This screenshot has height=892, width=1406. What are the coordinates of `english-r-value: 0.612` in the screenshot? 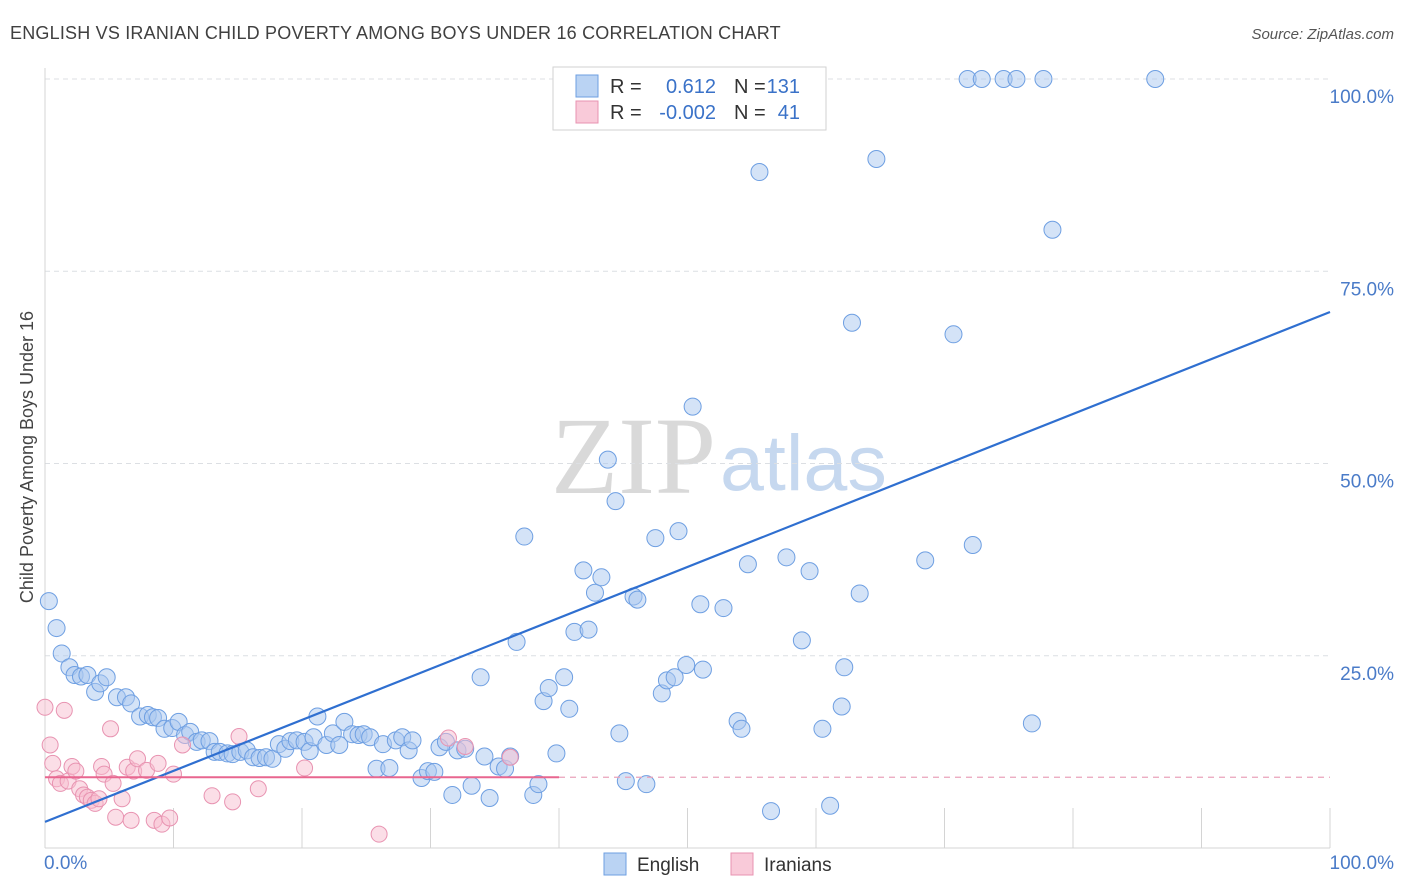 It's located at (691, 87).